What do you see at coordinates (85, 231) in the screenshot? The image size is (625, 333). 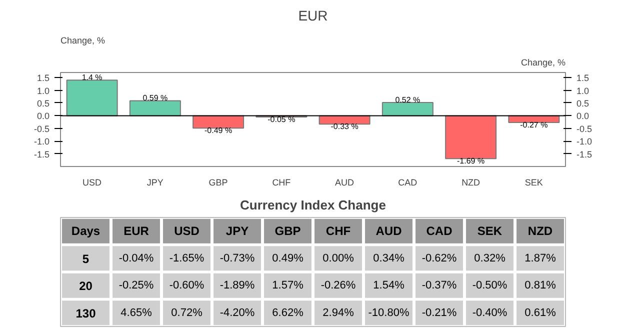 I see `text: Days` at bounding box center [85, 231].